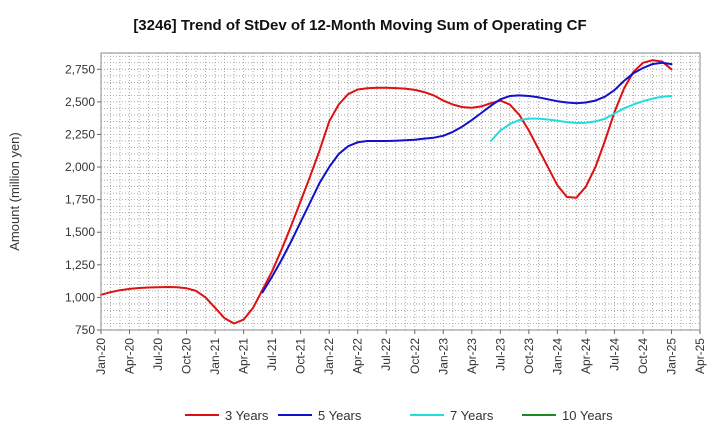  I want to click on x-tick-label: Apr-20, so click(130, 356).